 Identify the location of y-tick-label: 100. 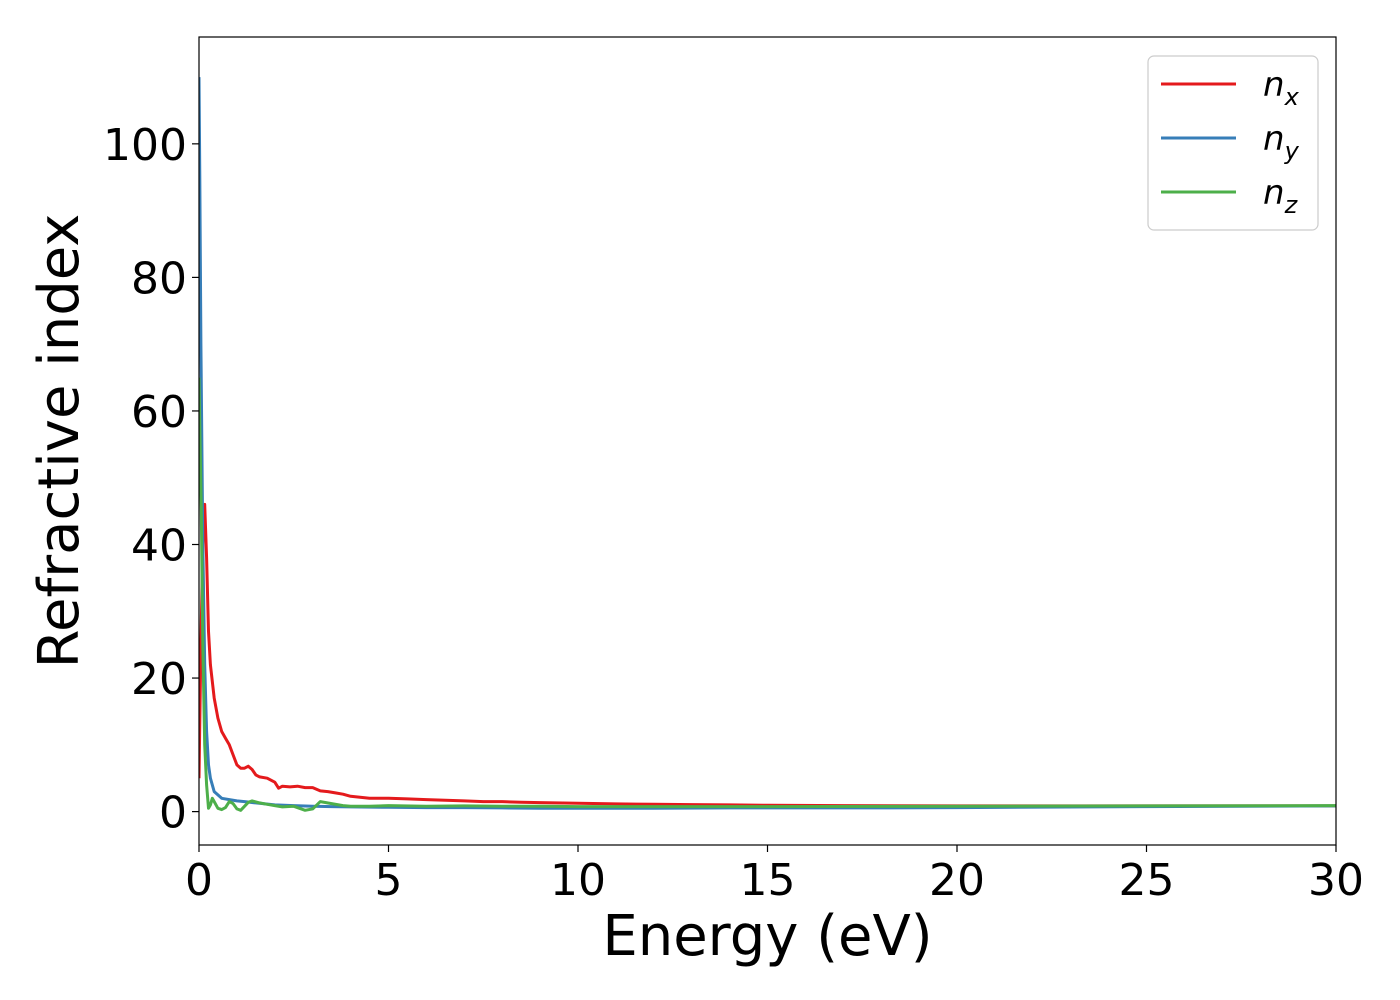
(145, 145).